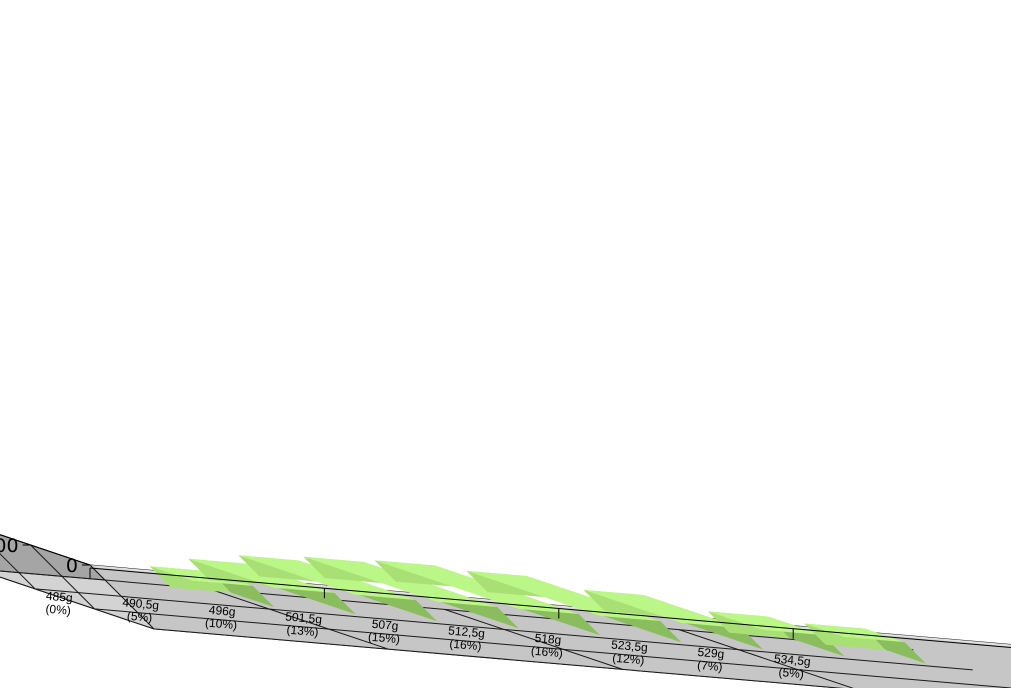  Describe the element at coordinates (385, 625) in the screenshot. I see `x-category-value: 507g` at that location.